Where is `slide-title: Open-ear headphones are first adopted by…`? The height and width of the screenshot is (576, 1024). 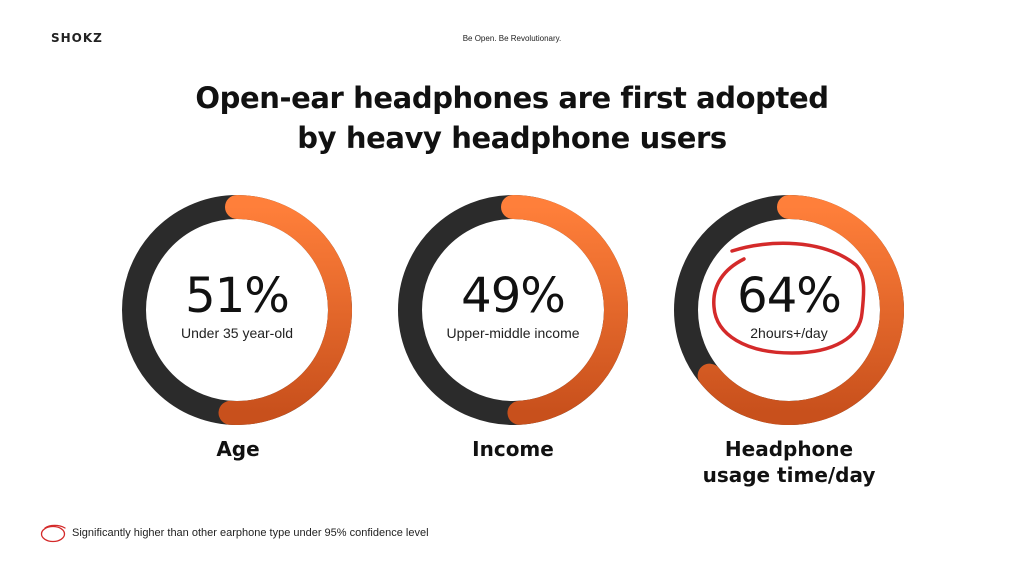
slide-title: Open-ear headphones are first adopted by… is located at coordinates (512, 118).